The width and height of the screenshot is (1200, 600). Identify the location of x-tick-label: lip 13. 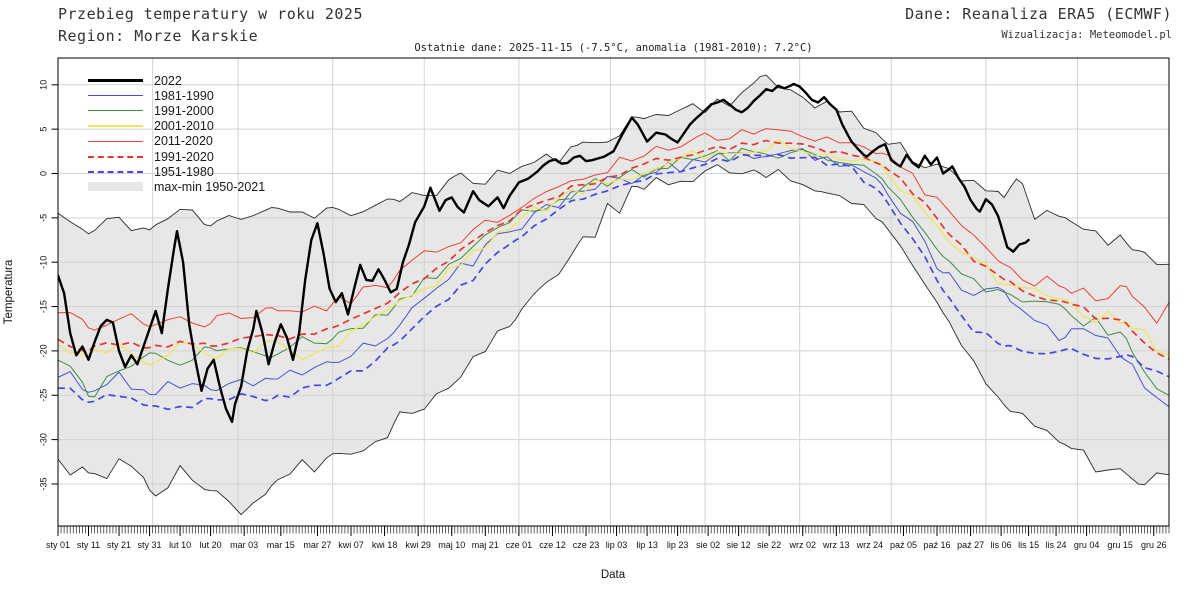
(647, 545).